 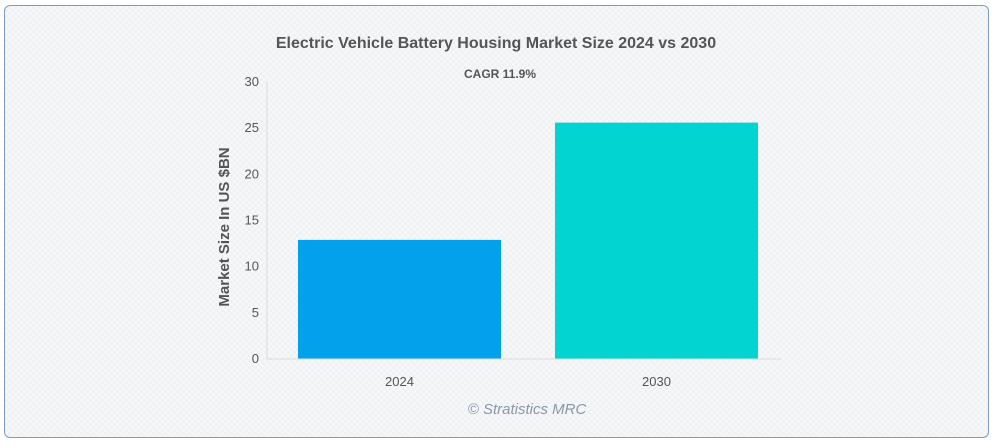 What do you see at coordinates (252, 266) in the screenshot?
I see `y-tick-label: 10` at bounding box center [252, 266].